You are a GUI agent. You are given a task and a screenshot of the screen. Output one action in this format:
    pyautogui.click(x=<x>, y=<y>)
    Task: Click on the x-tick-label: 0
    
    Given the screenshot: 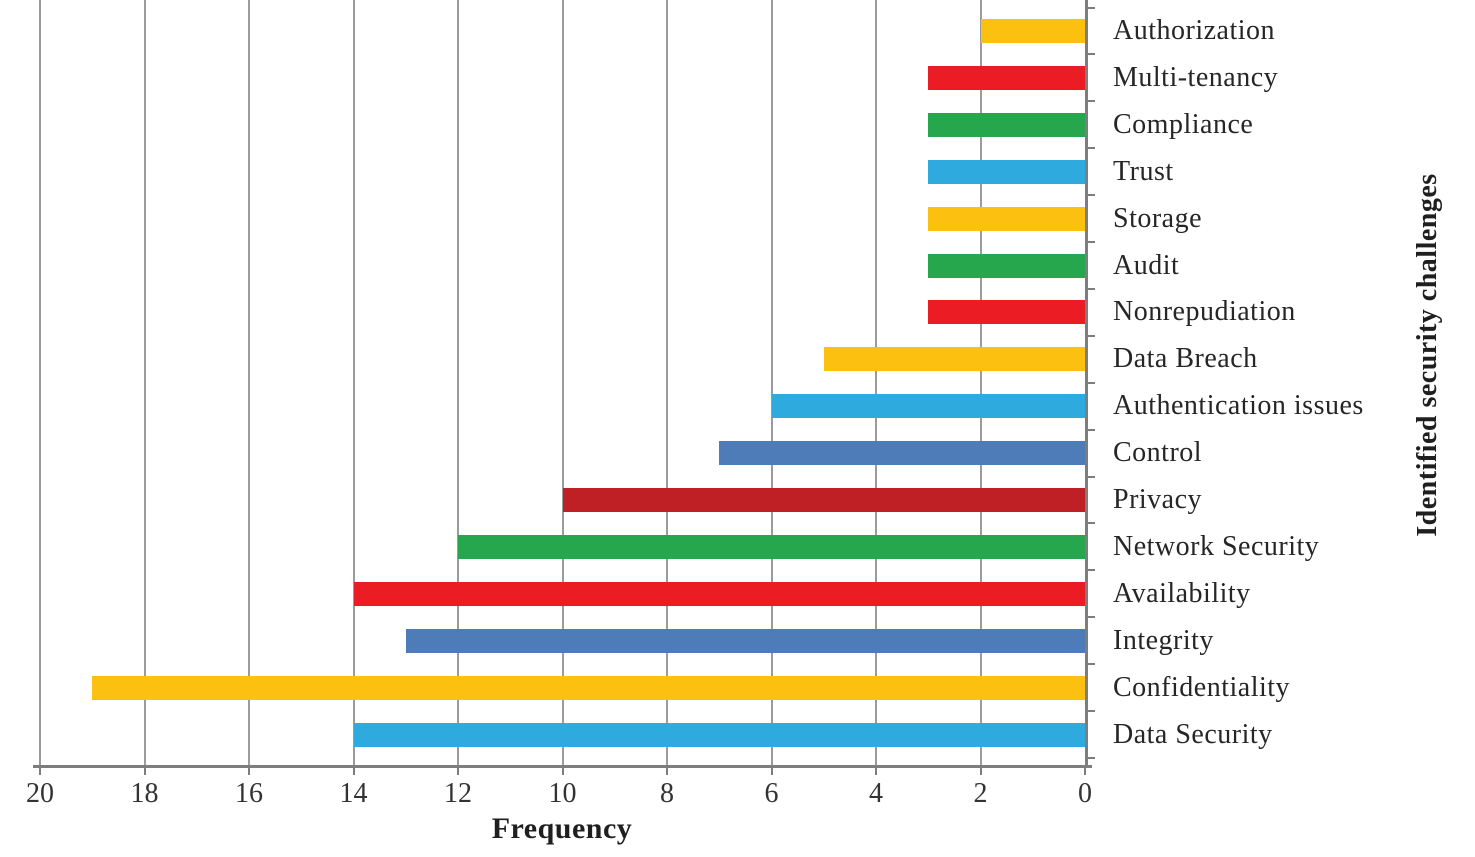 What is the action you would take?
    pyautogui.click(x=1085, y=793)
    